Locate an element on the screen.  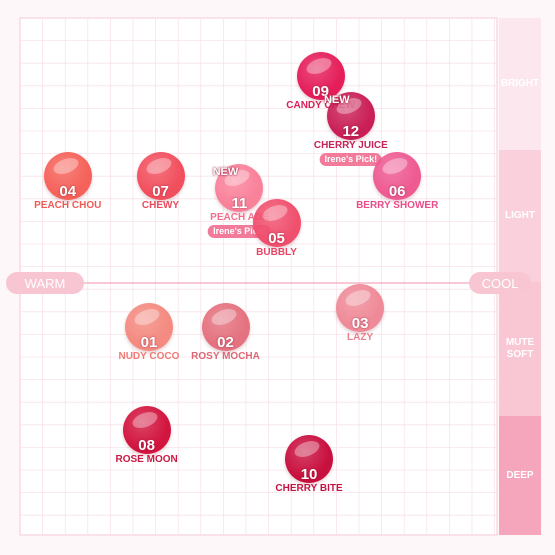
shade-number: 05 is located at coordinates (276, 238).